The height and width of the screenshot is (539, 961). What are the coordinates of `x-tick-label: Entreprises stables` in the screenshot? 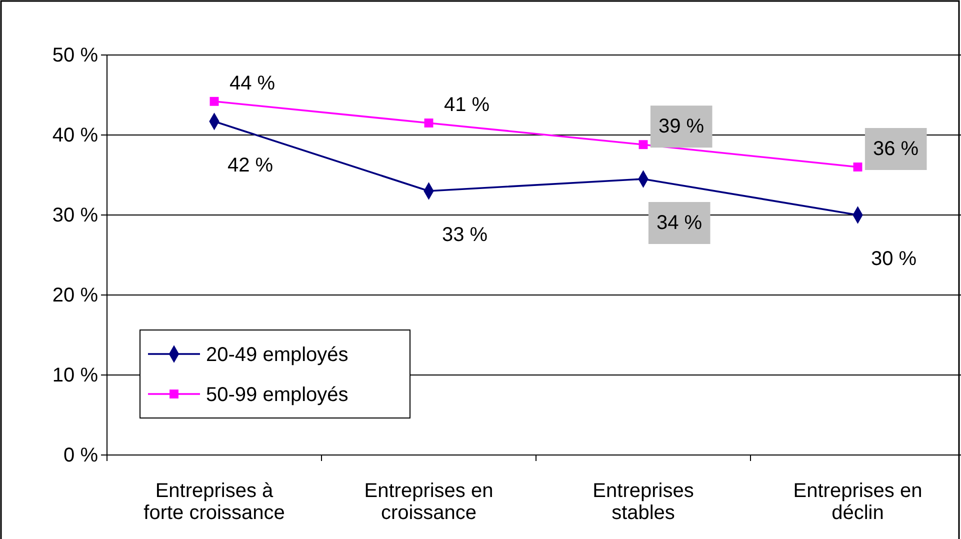 It's located at (643, 502).